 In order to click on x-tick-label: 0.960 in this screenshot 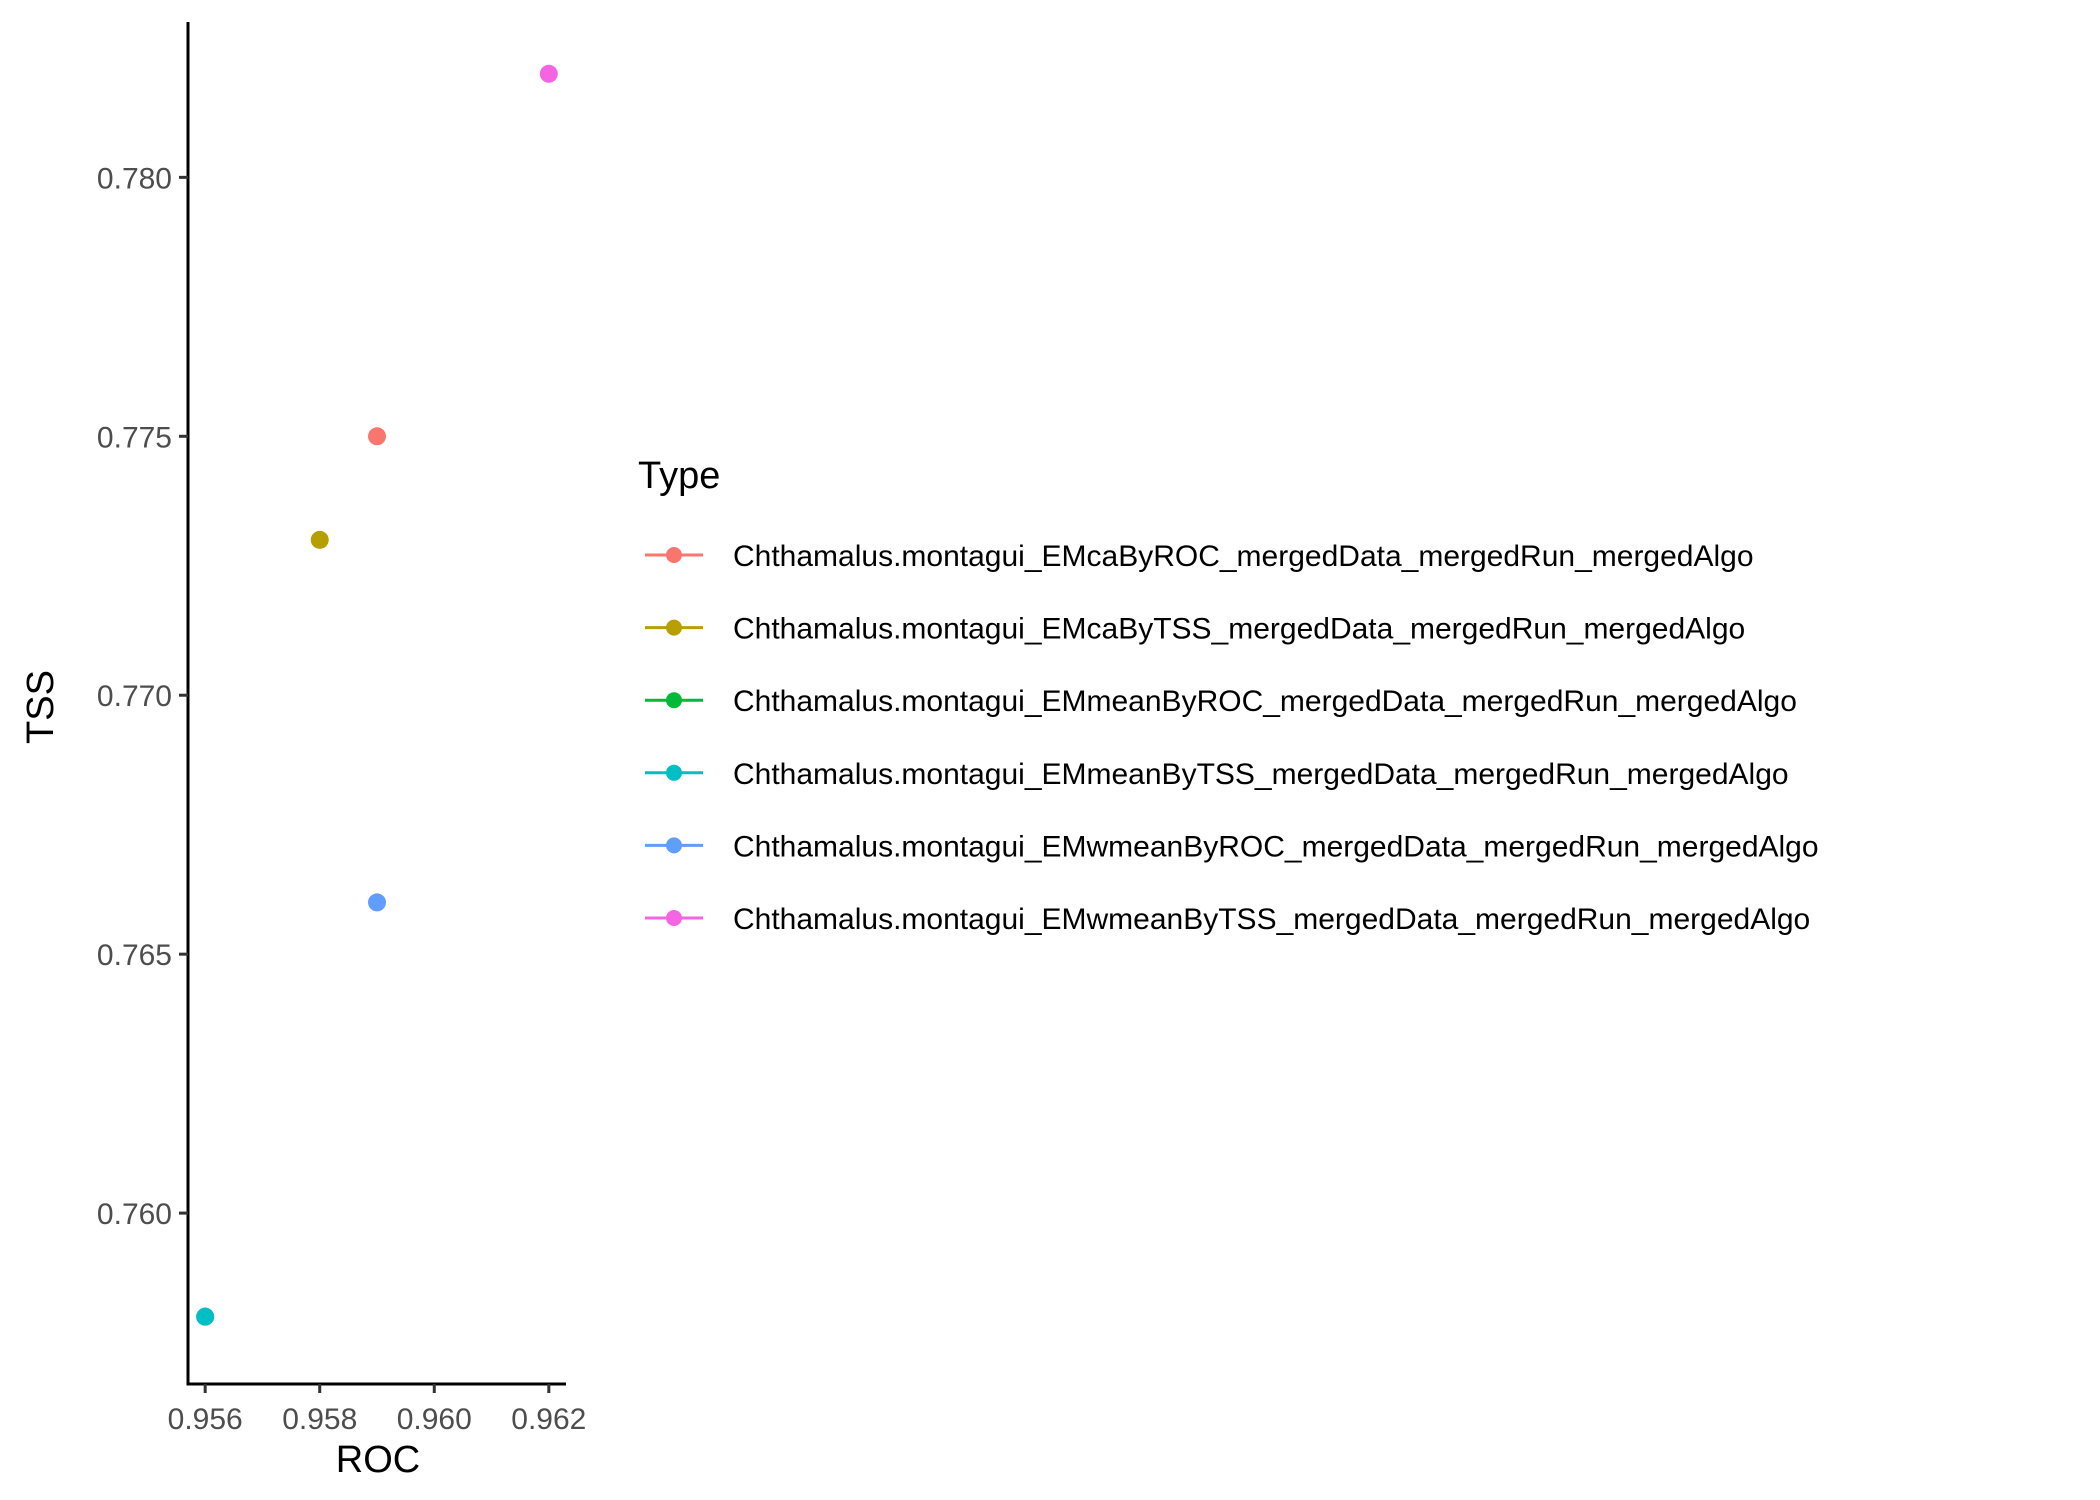, I will do `click(434, 1419)`.